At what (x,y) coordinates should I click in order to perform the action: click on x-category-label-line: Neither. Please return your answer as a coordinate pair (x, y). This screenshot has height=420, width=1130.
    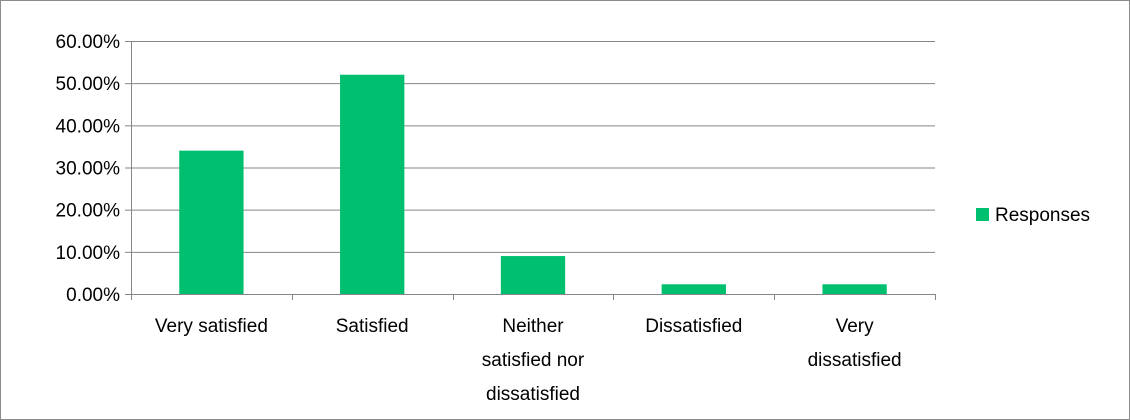
    Looking at the image, I should click on (533, 326).